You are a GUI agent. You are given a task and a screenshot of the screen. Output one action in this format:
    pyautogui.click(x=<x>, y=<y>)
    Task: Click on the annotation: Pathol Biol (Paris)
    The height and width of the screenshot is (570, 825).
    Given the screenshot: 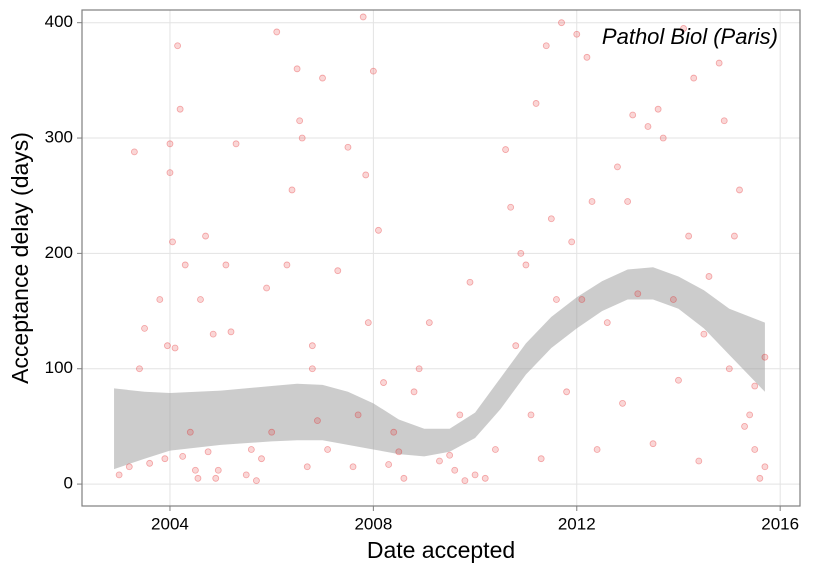 What is the action you would take?
    pyautogui.click(x=690, y=36)
    